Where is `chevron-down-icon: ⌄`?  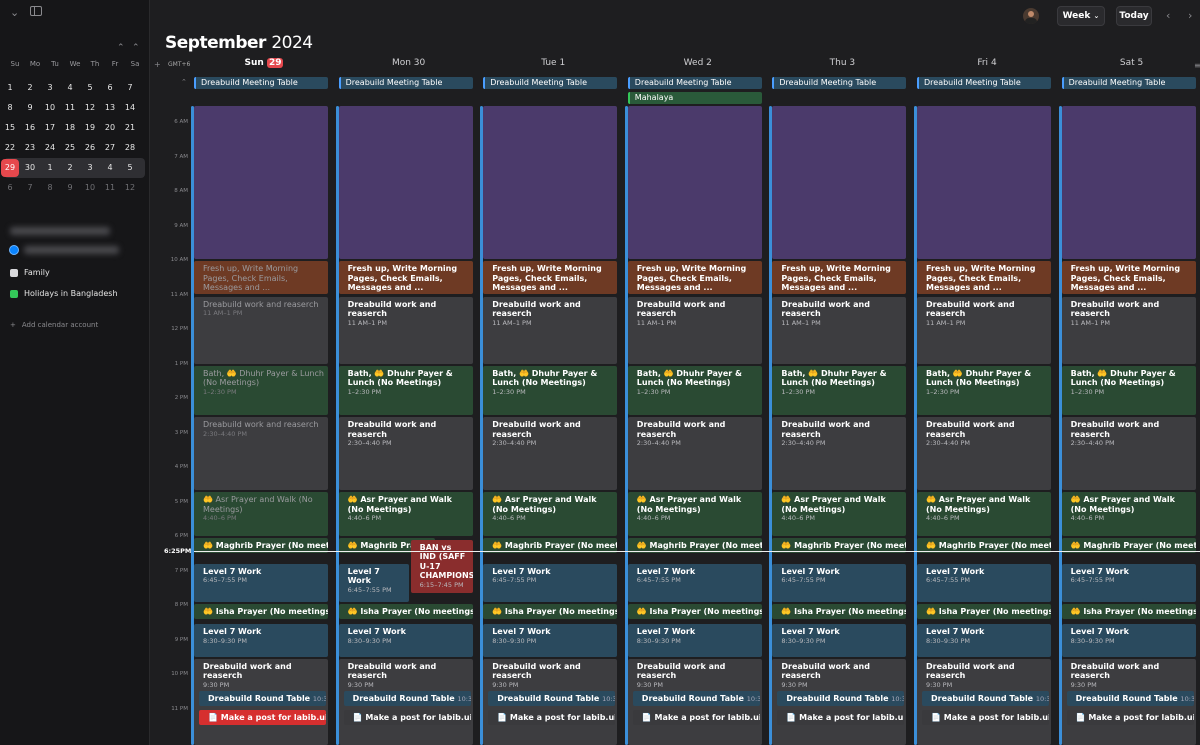 chevron-down-icon: ⌄ is located at coordinates (15, 12).